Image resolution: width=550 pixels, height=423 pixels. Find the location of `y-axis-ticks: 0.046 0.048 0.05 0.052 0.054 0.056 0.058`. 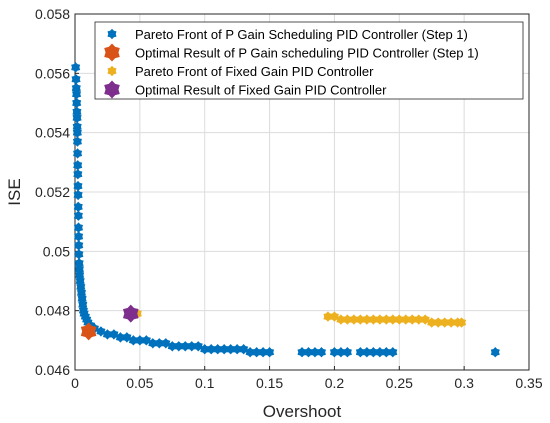

y-axis-ticks: 0.046 0.048 0.05 0.052 0.054 0.056 0.058 is located at coordinates (57, 192).